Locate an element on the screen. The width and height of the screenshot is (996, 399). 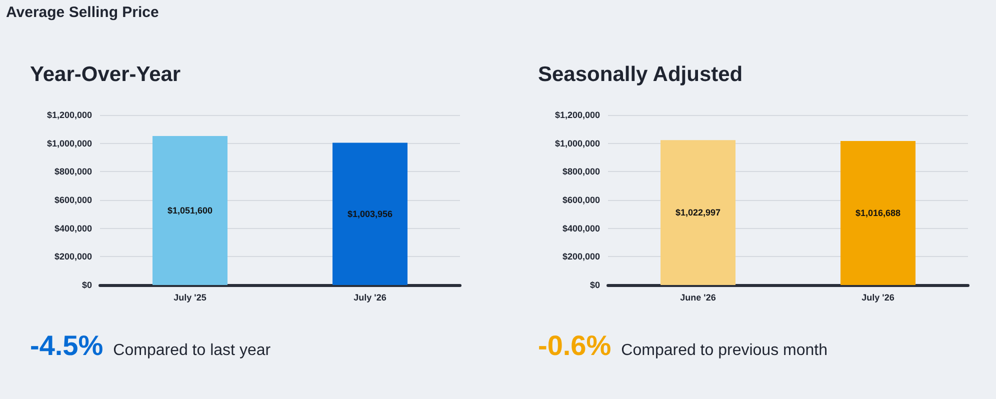
text: -0.6% is located at coordinates (575, 346).